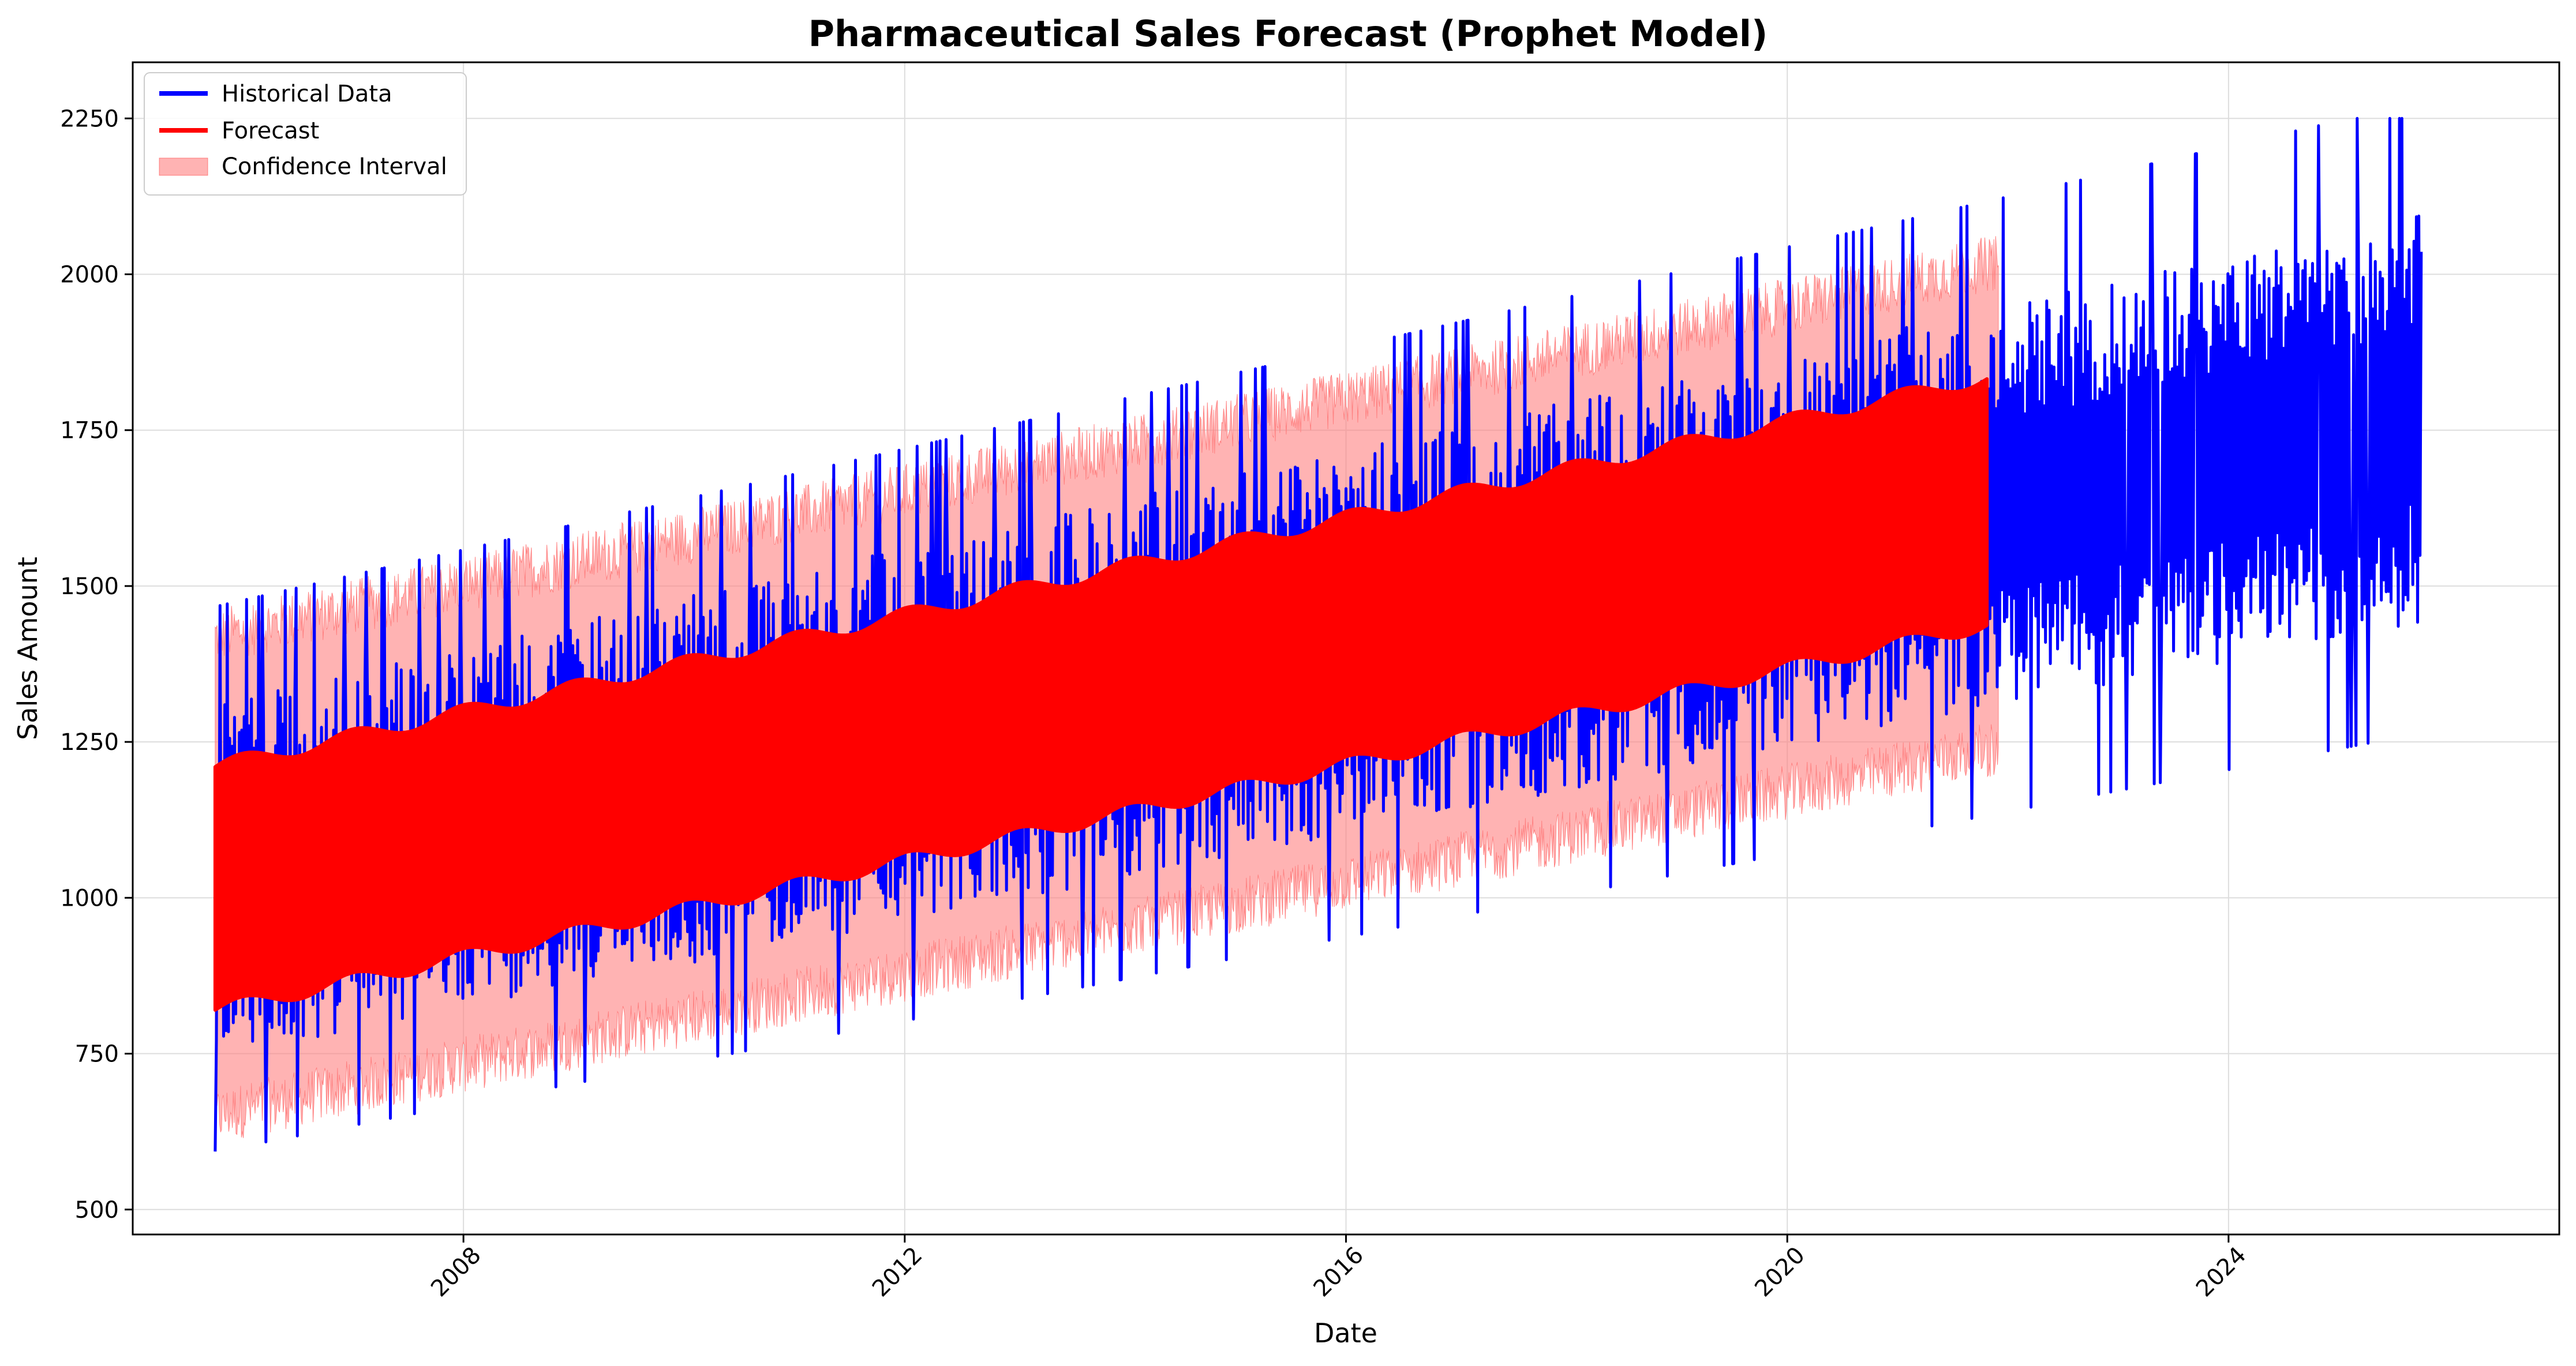 Image resolution: width=2576 pixels, height=1366 pixels. Describe the element at coordinates (1346, 1333) in the screenshot. I see `x-axis-label: Date` at that location.